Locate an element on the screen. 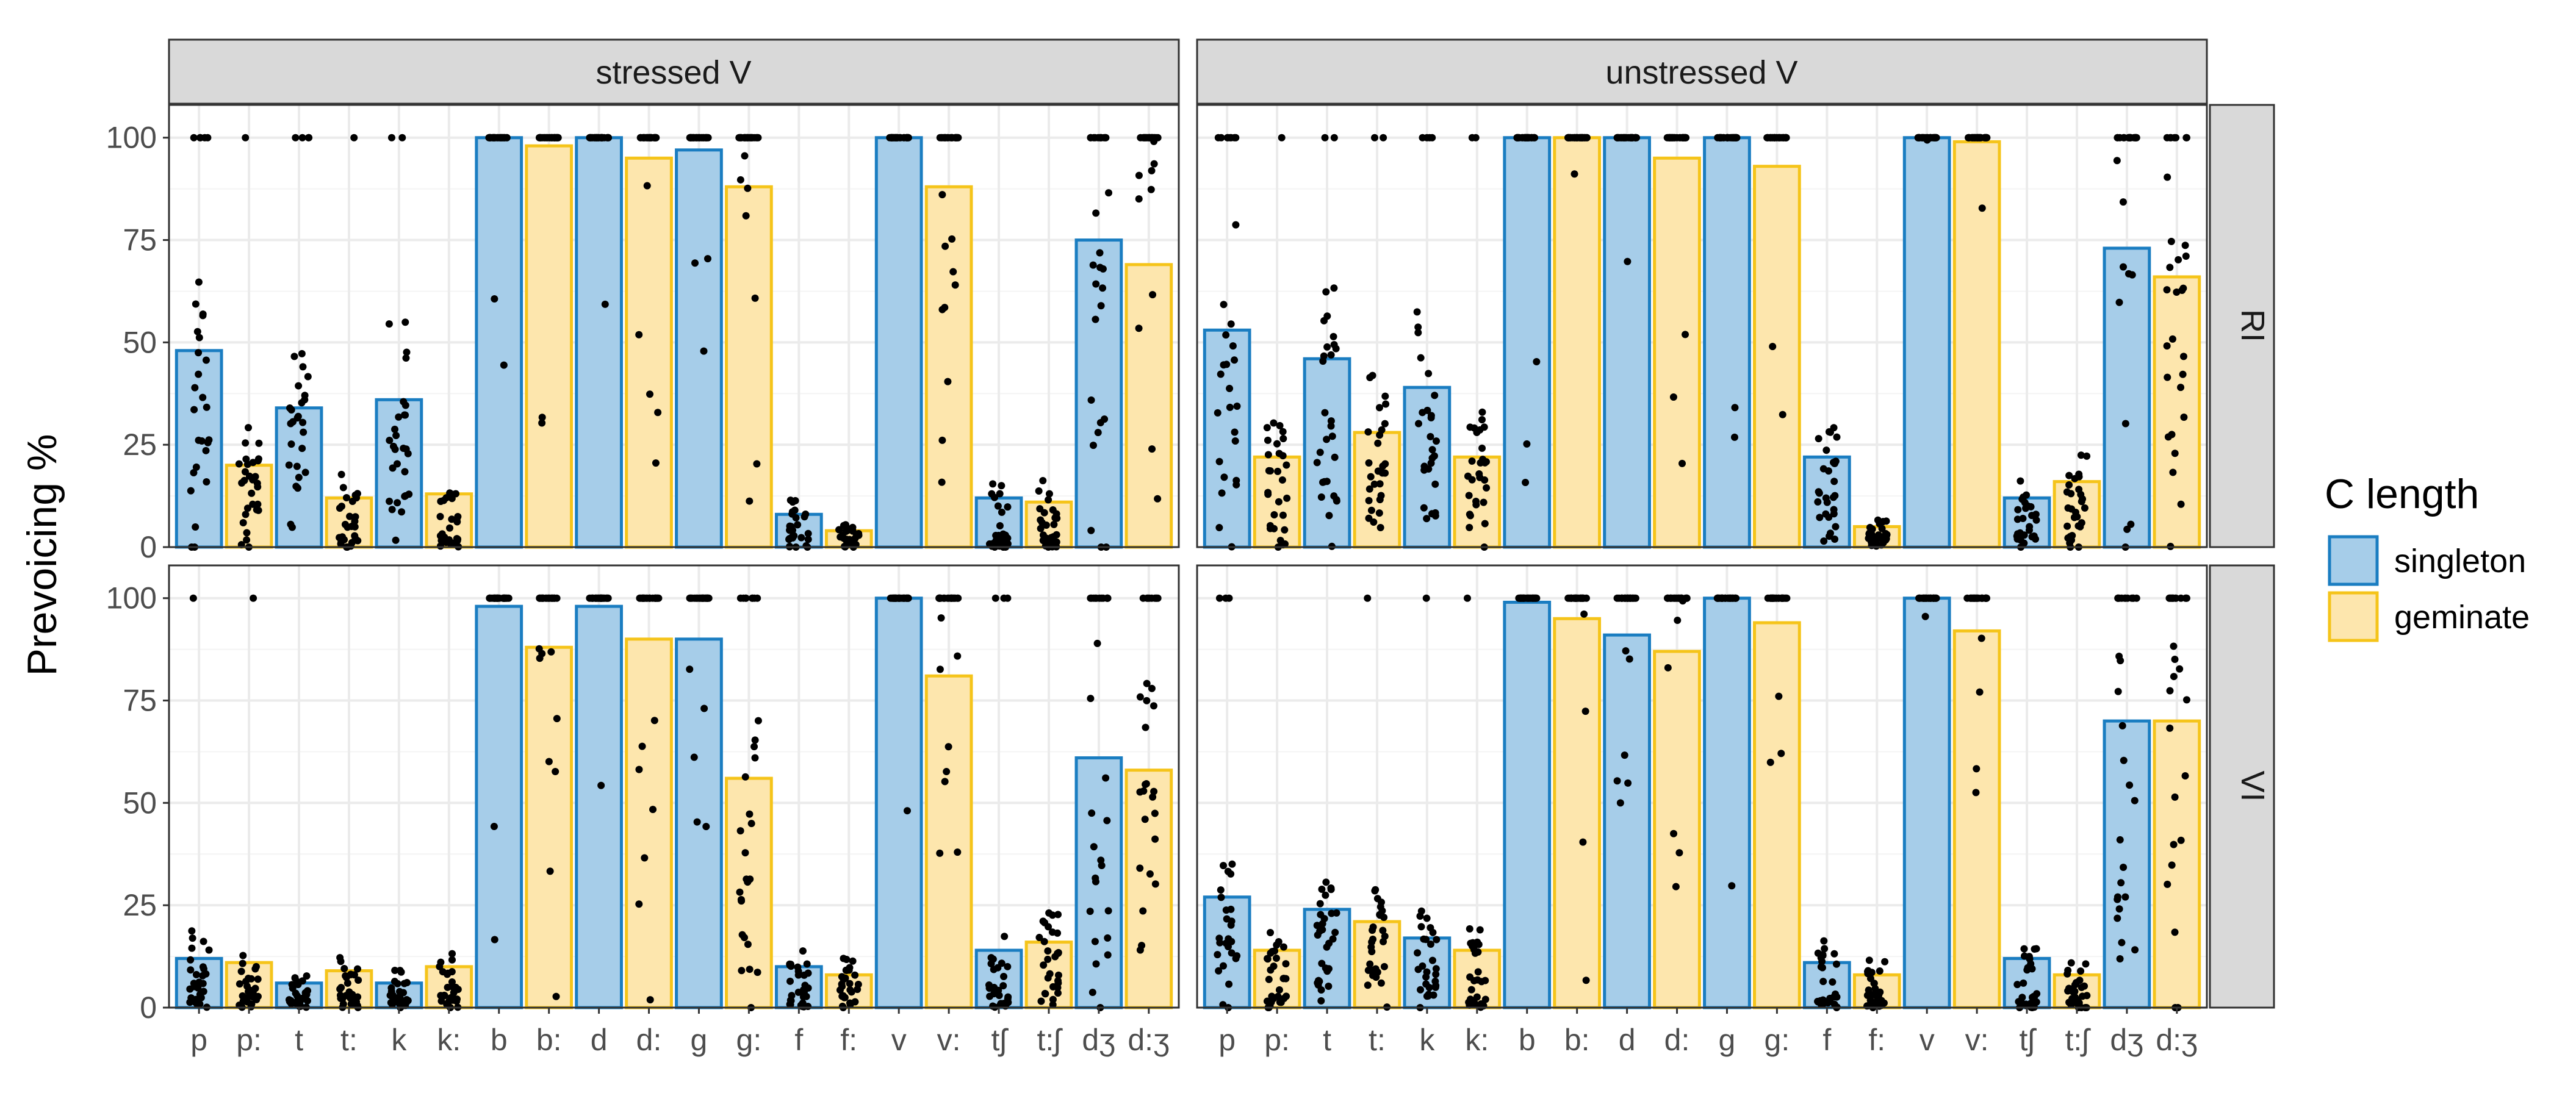  y-axis-title: Prevoicing % is located at coordinates (42, 555).